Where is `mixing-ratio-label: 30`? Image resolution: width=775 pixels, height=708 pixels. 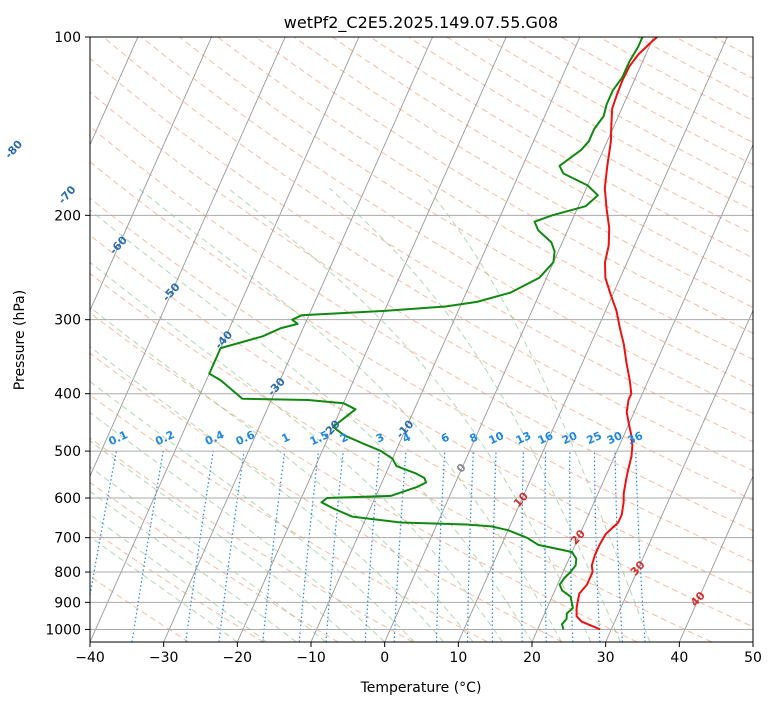 mixing-ratio-label: 30 is located at coordinates (615, 438).